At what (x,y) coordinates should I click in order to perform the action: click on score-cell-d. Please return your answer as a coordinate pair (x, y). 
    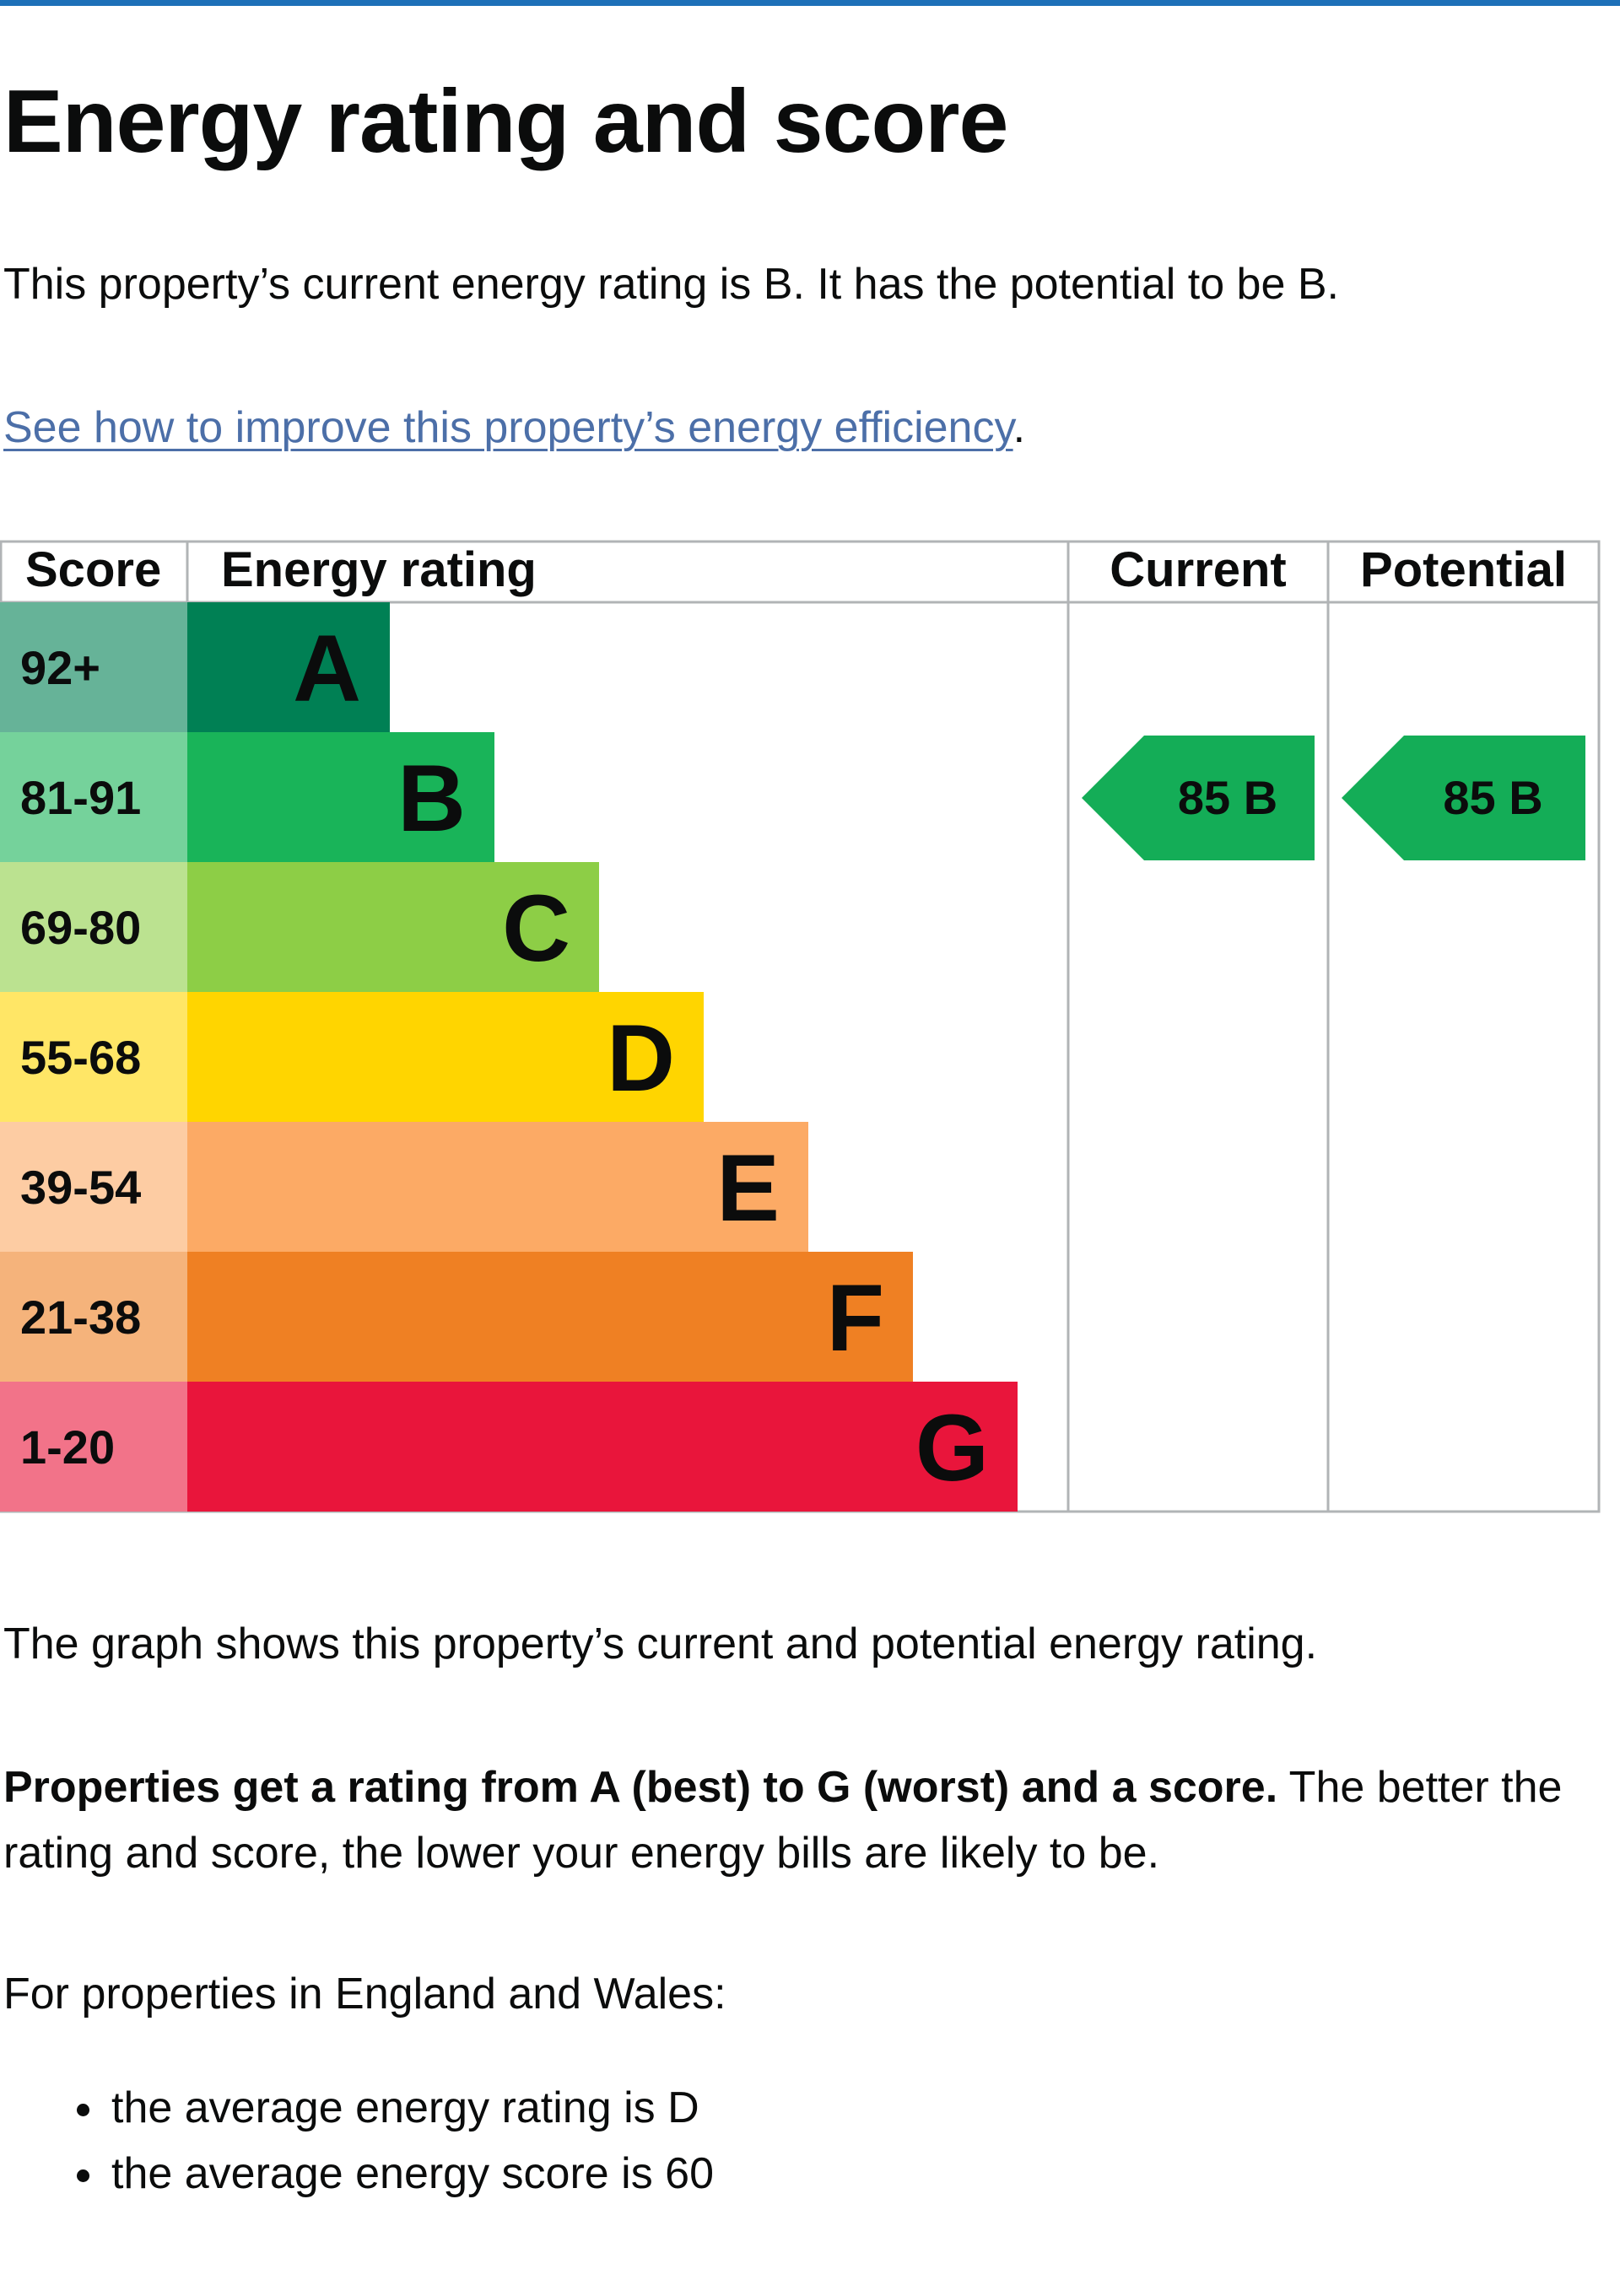
    Looking at the image, I should click on (93, 1057).